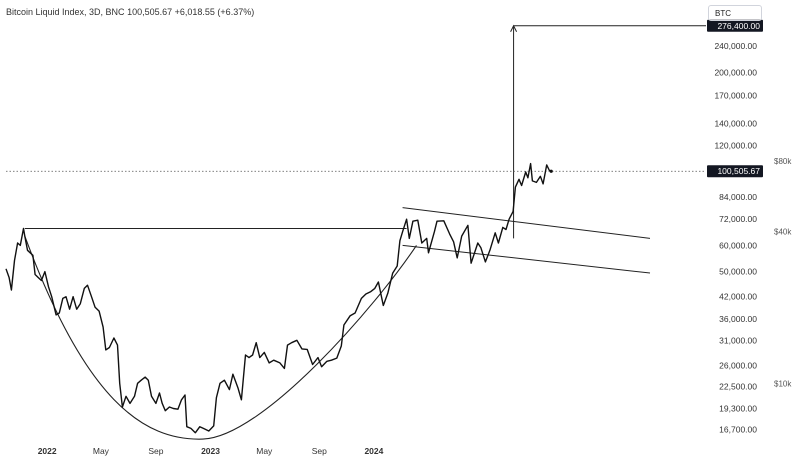 This screenshot has width=800, height=463. Describe the element at coordinates (738, 386) in the screenshot. I see `y-tick-label: 22,500.00` at that location.